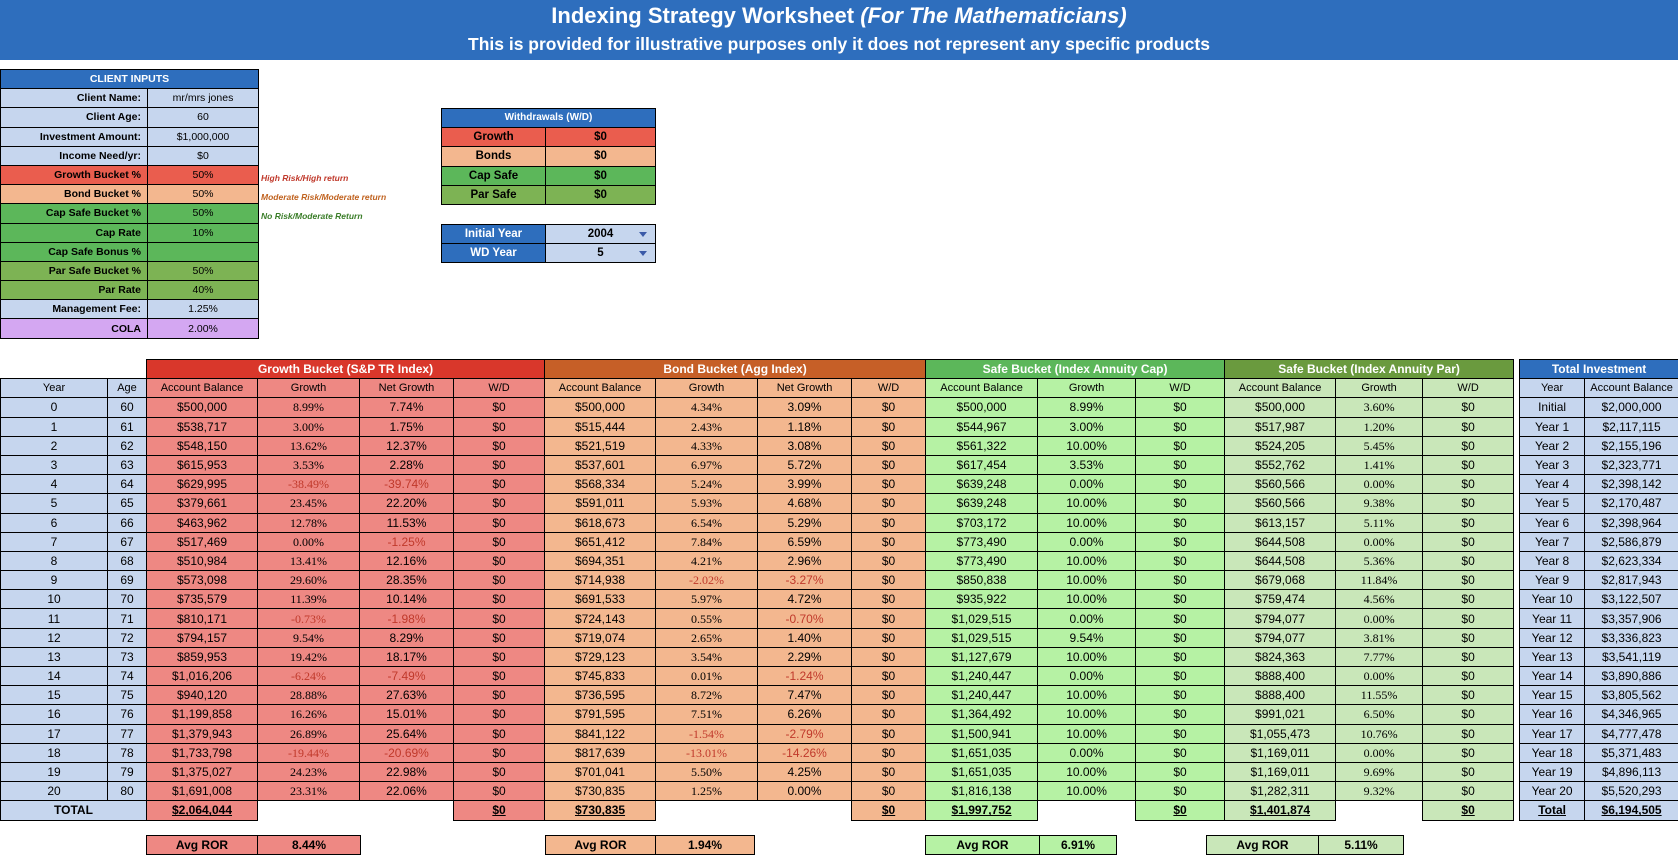 This screenshot has width=1678, height=858. I want to click on par-rate: 11.84%, so click(1379, 580).